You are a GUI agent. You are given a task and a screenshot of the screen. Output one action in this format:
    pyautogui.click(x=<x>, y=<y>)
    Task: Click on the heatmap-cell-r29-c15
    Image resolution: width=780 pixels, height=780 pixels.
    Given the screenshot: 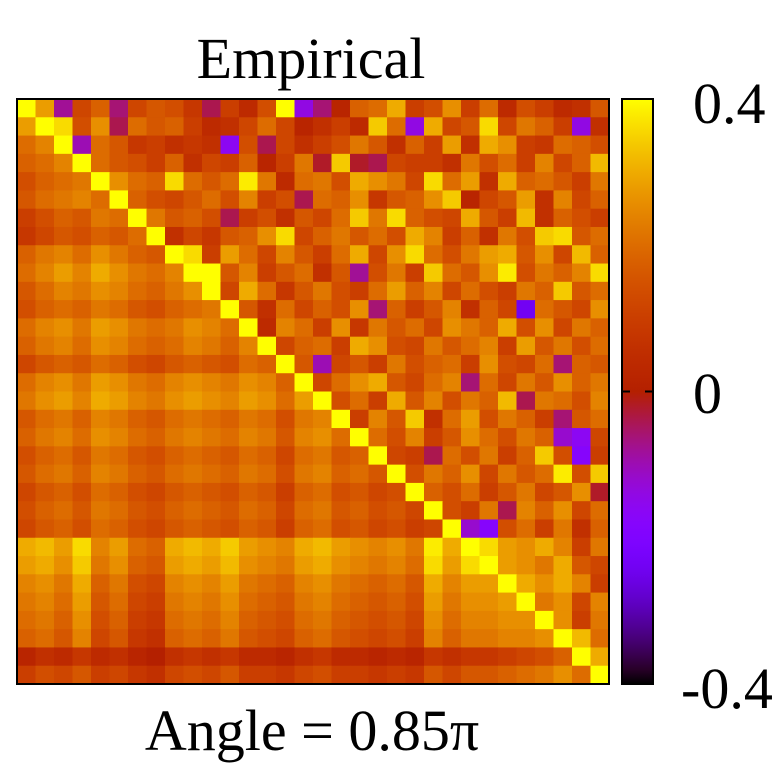 What is the action you would take?
    pyautogui.click(x=304, y=639)
    